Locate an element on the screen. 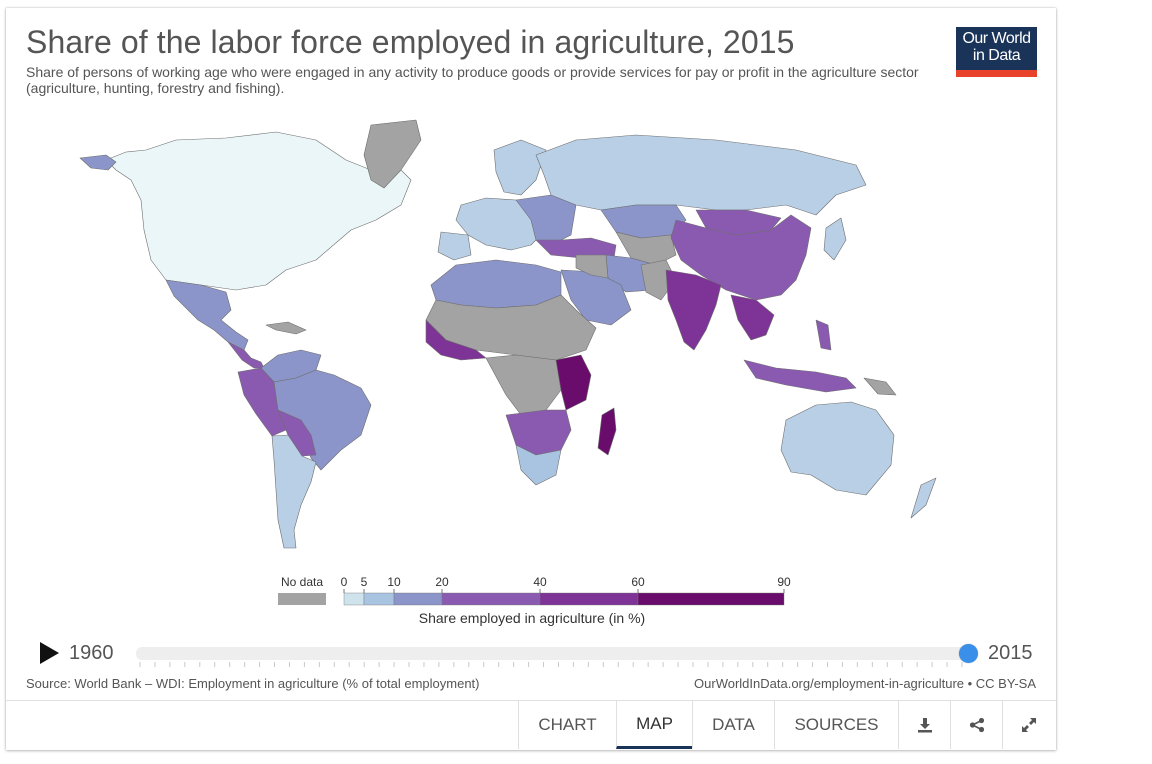 This screenshot has width=1152, height=764. timeline-start-year: 1960 is located at coordinates (91, 653).